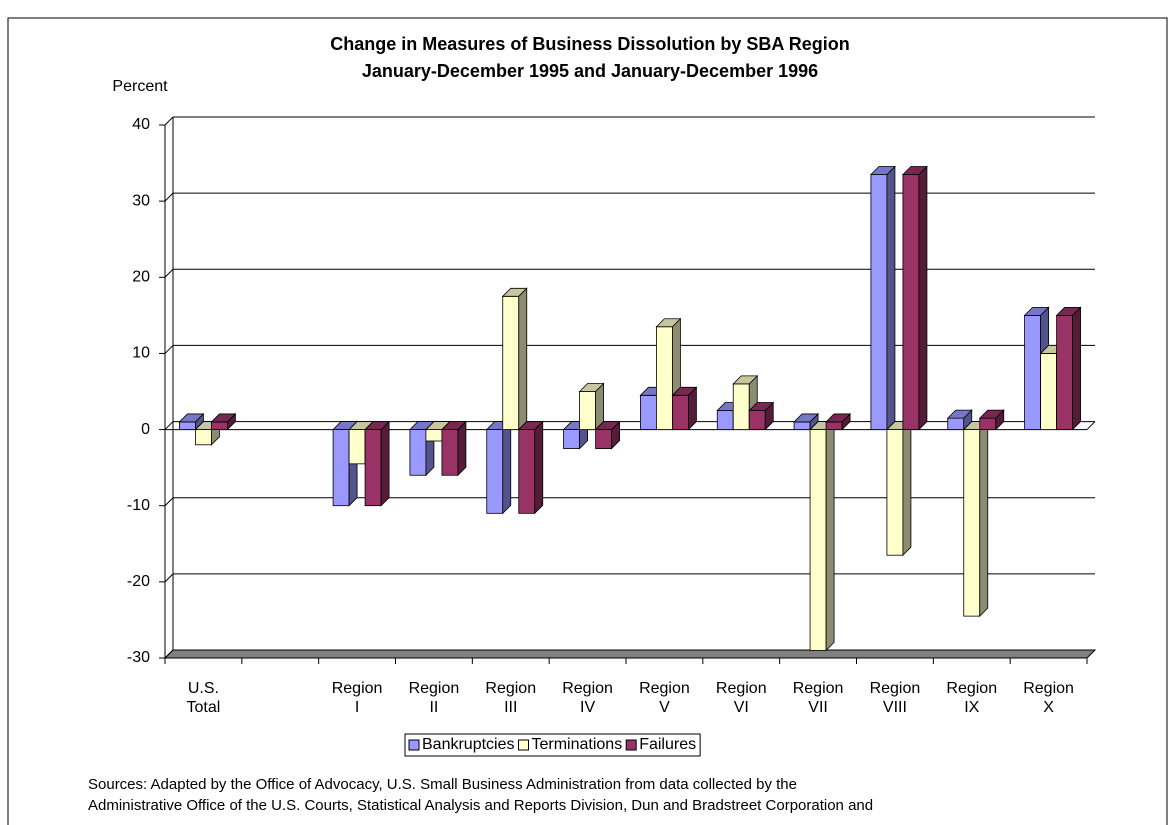 The height and width of the screenshot is (825, 1170). What do you see at coordinates (1091, 425) in the screenshot?
I see `zero-line` at bounding box center [1091, 425].